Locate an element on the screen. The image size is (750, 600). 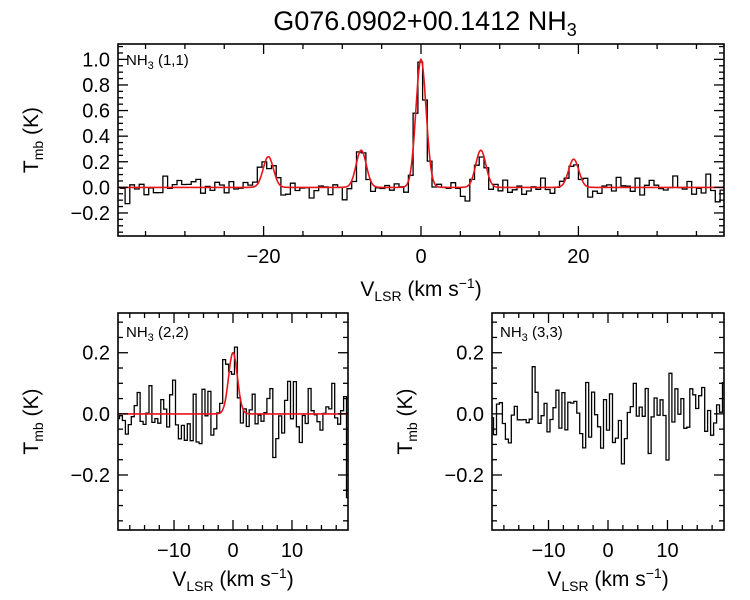
figure-title: G076.0902+00.1412 NH3 is located at coordinates (425, 23).